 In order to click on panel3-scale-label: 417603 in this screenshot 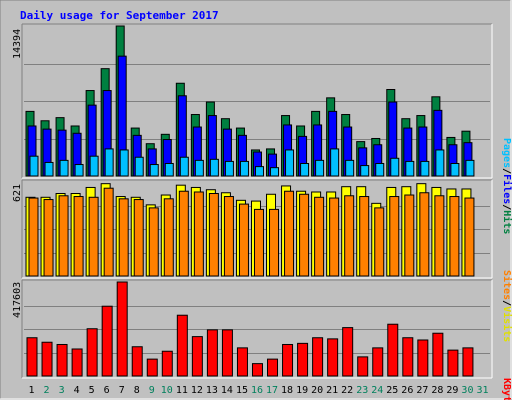, I will do `click(17, 300)`.